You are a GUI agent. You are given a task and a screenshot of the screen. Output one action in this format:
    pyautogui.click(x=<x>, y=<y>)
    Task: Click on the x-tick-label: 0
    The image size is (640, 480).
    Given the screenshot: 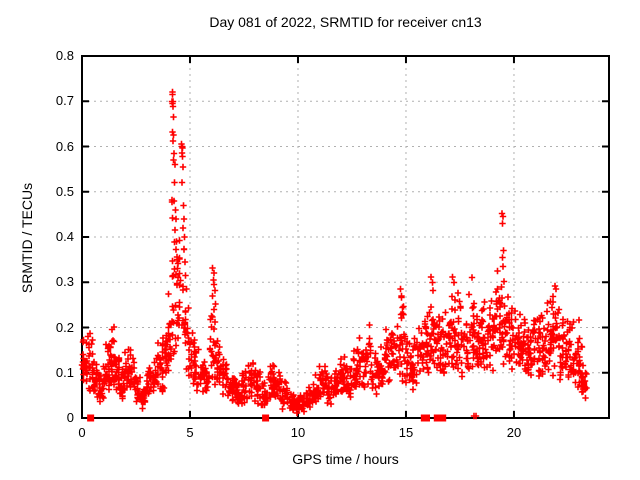 What is the action you would take?
    pyautogui.click(x=82, y=432)
    